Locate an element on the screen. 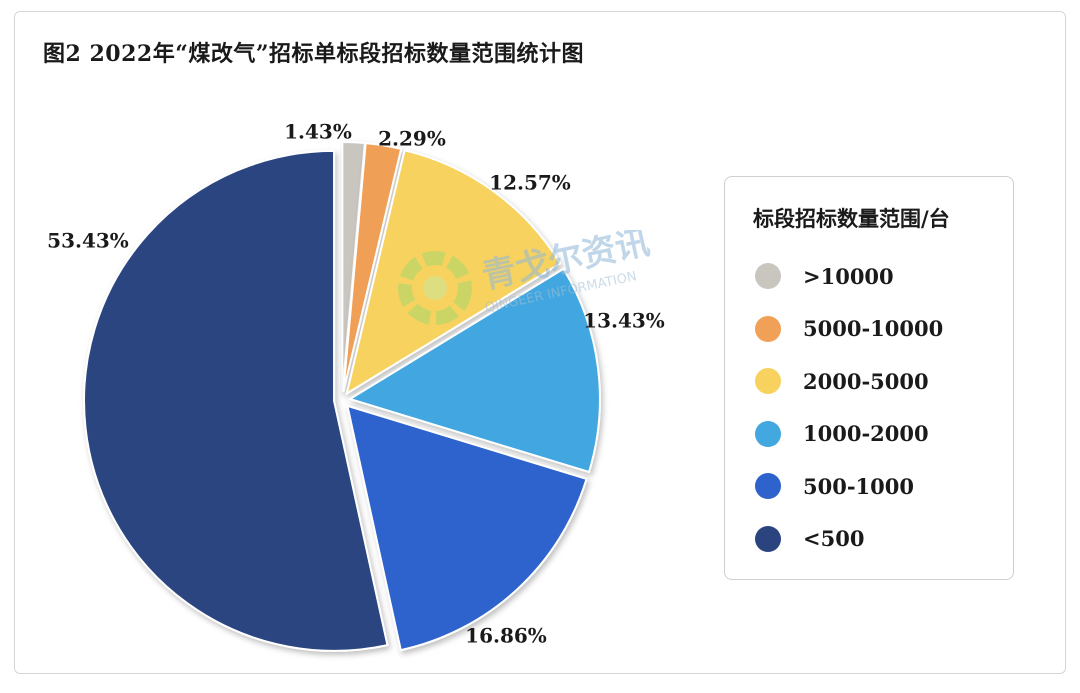 The height and width of the screenshot is (693, 1080). data-label: 16.86% is located at coordinates (506, 636).